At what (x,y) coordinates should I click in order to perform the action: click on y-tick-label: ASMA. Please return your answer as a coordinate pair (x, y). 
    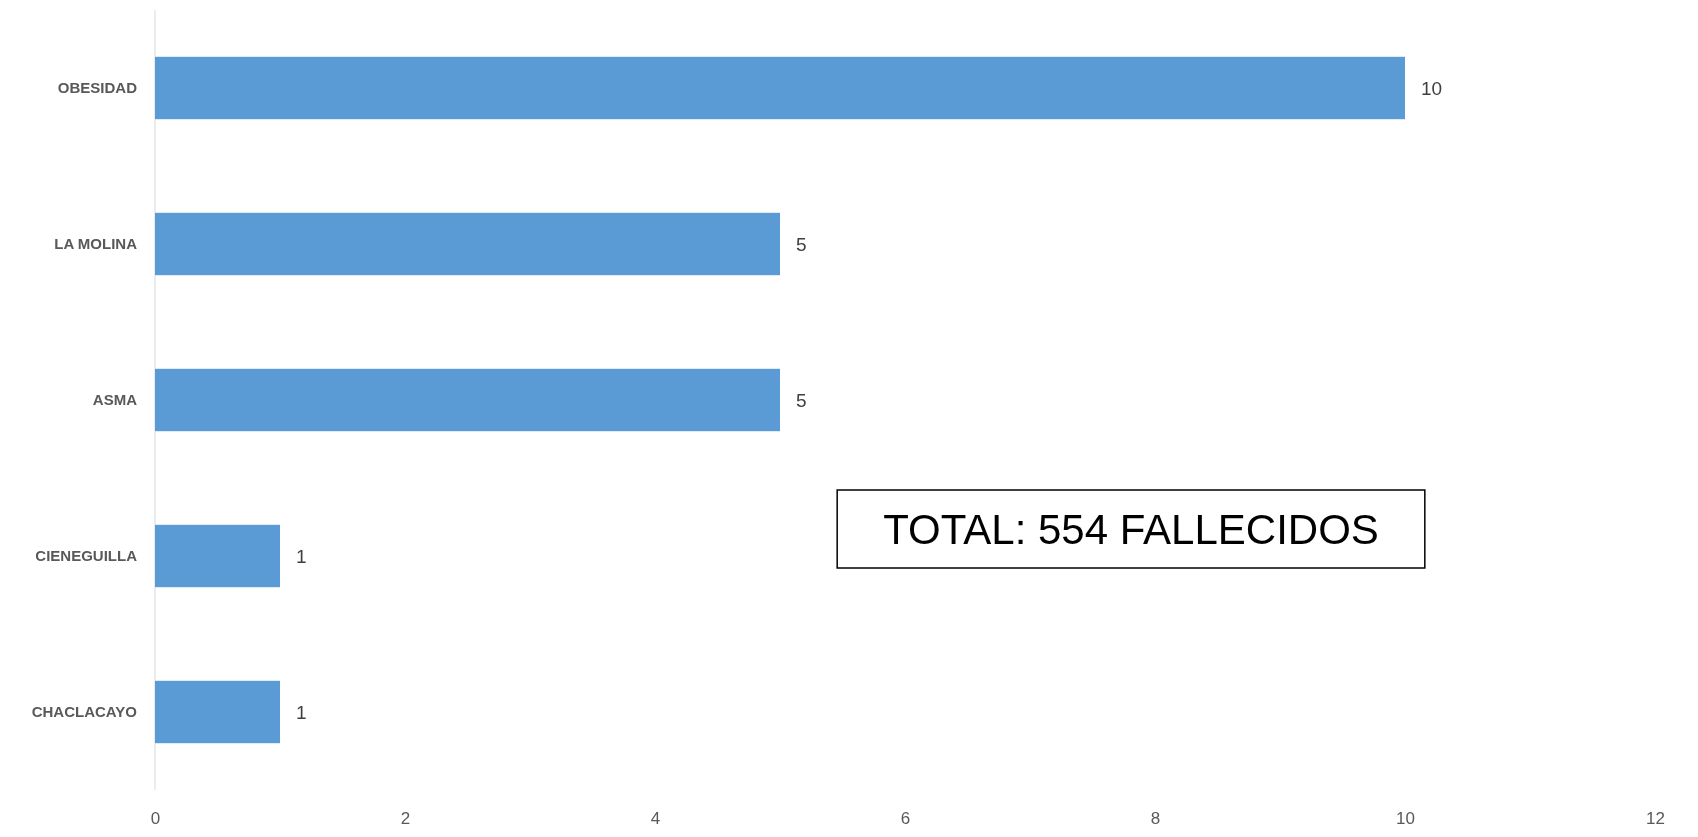
    Looking at the image, I should click on (115, 399).